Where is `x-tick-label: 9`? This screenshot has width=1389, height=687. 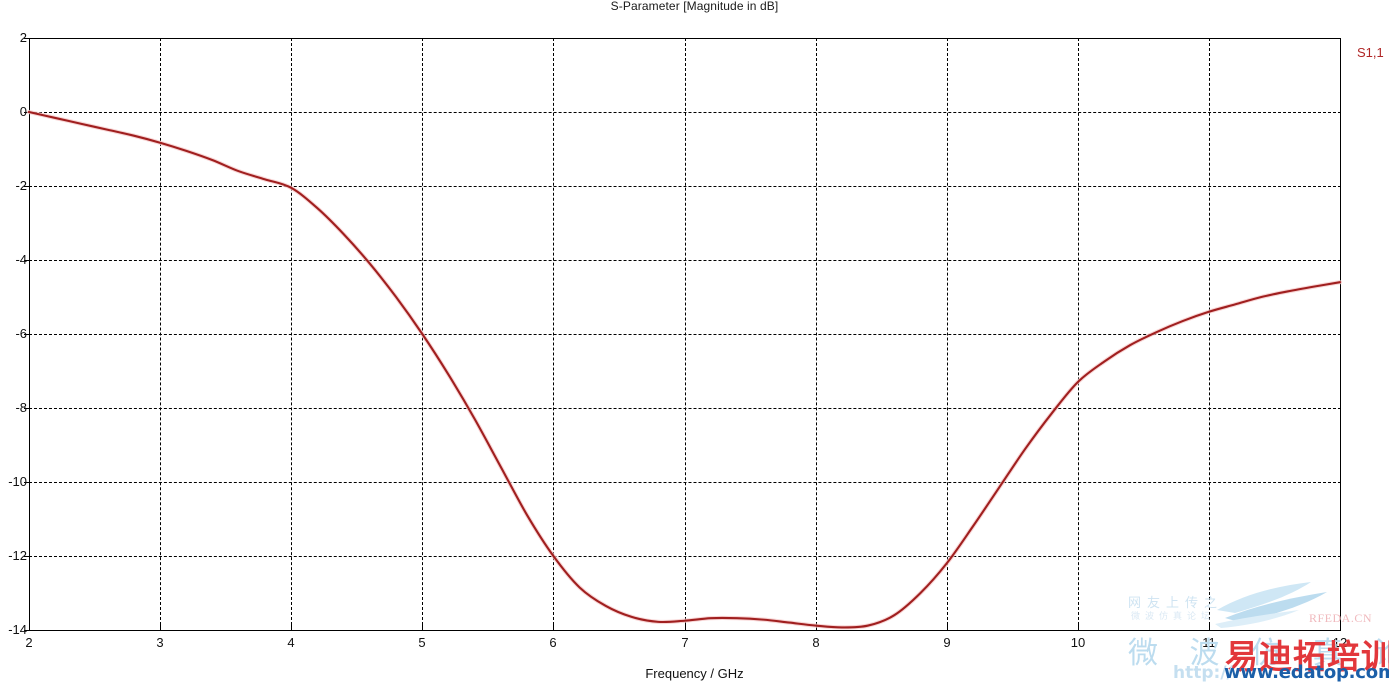
x-tick-label: 9 is located at coordinates (947, 642).